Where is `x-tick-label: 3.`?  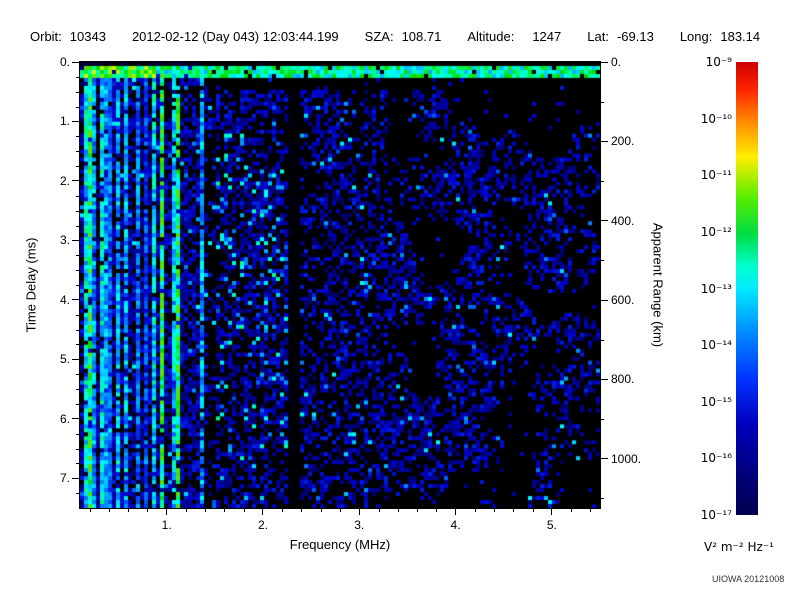
x-tick-label: 3. is located at coordinates (359, 525).